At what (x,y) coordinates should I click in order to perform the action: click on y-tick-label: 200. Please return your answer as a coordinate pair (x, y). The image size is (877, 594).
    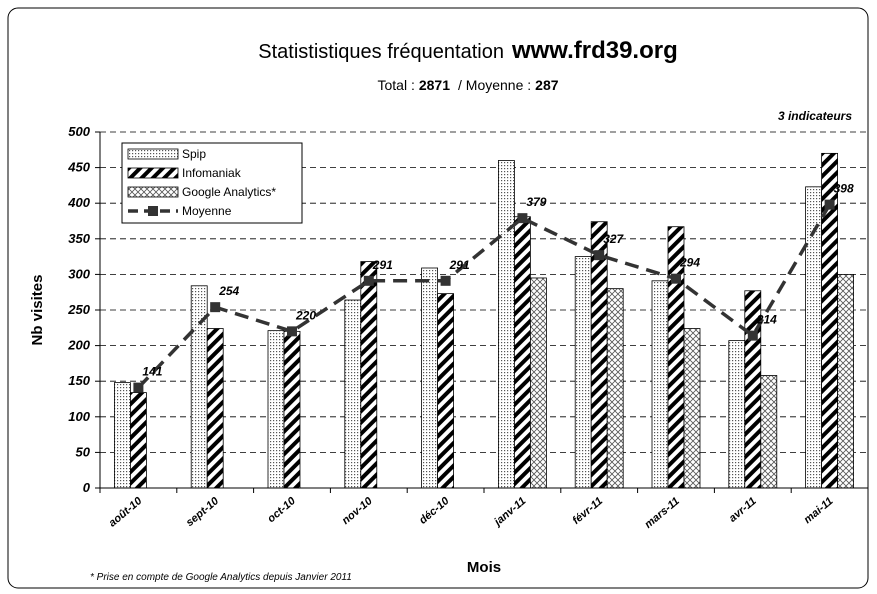
    Looking at the image, I should click on (78, 345).